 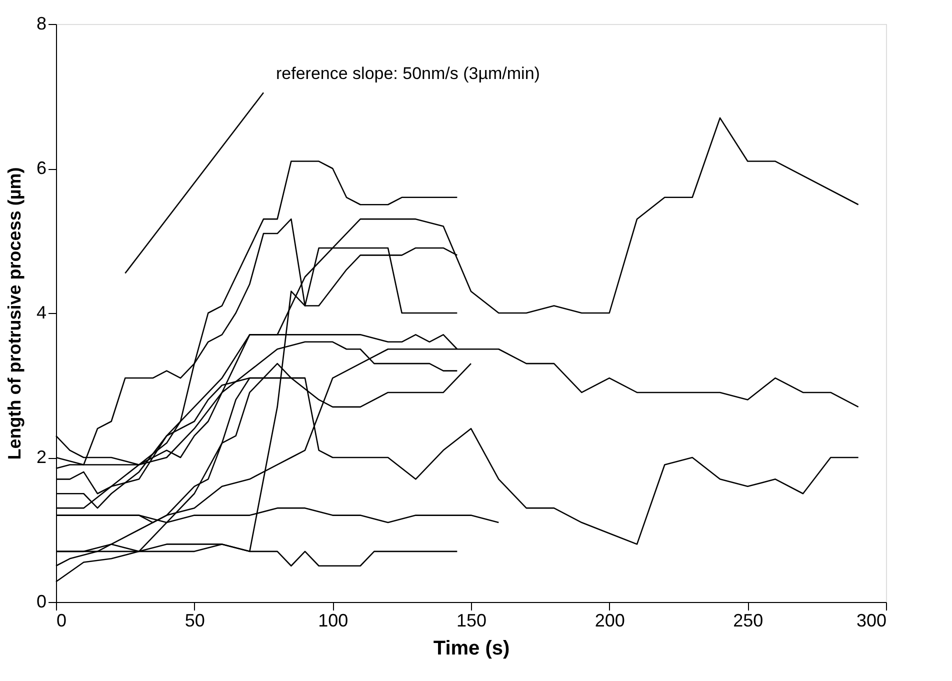 I want to click on x-tick-label: 200, so click(x=609, y=620).